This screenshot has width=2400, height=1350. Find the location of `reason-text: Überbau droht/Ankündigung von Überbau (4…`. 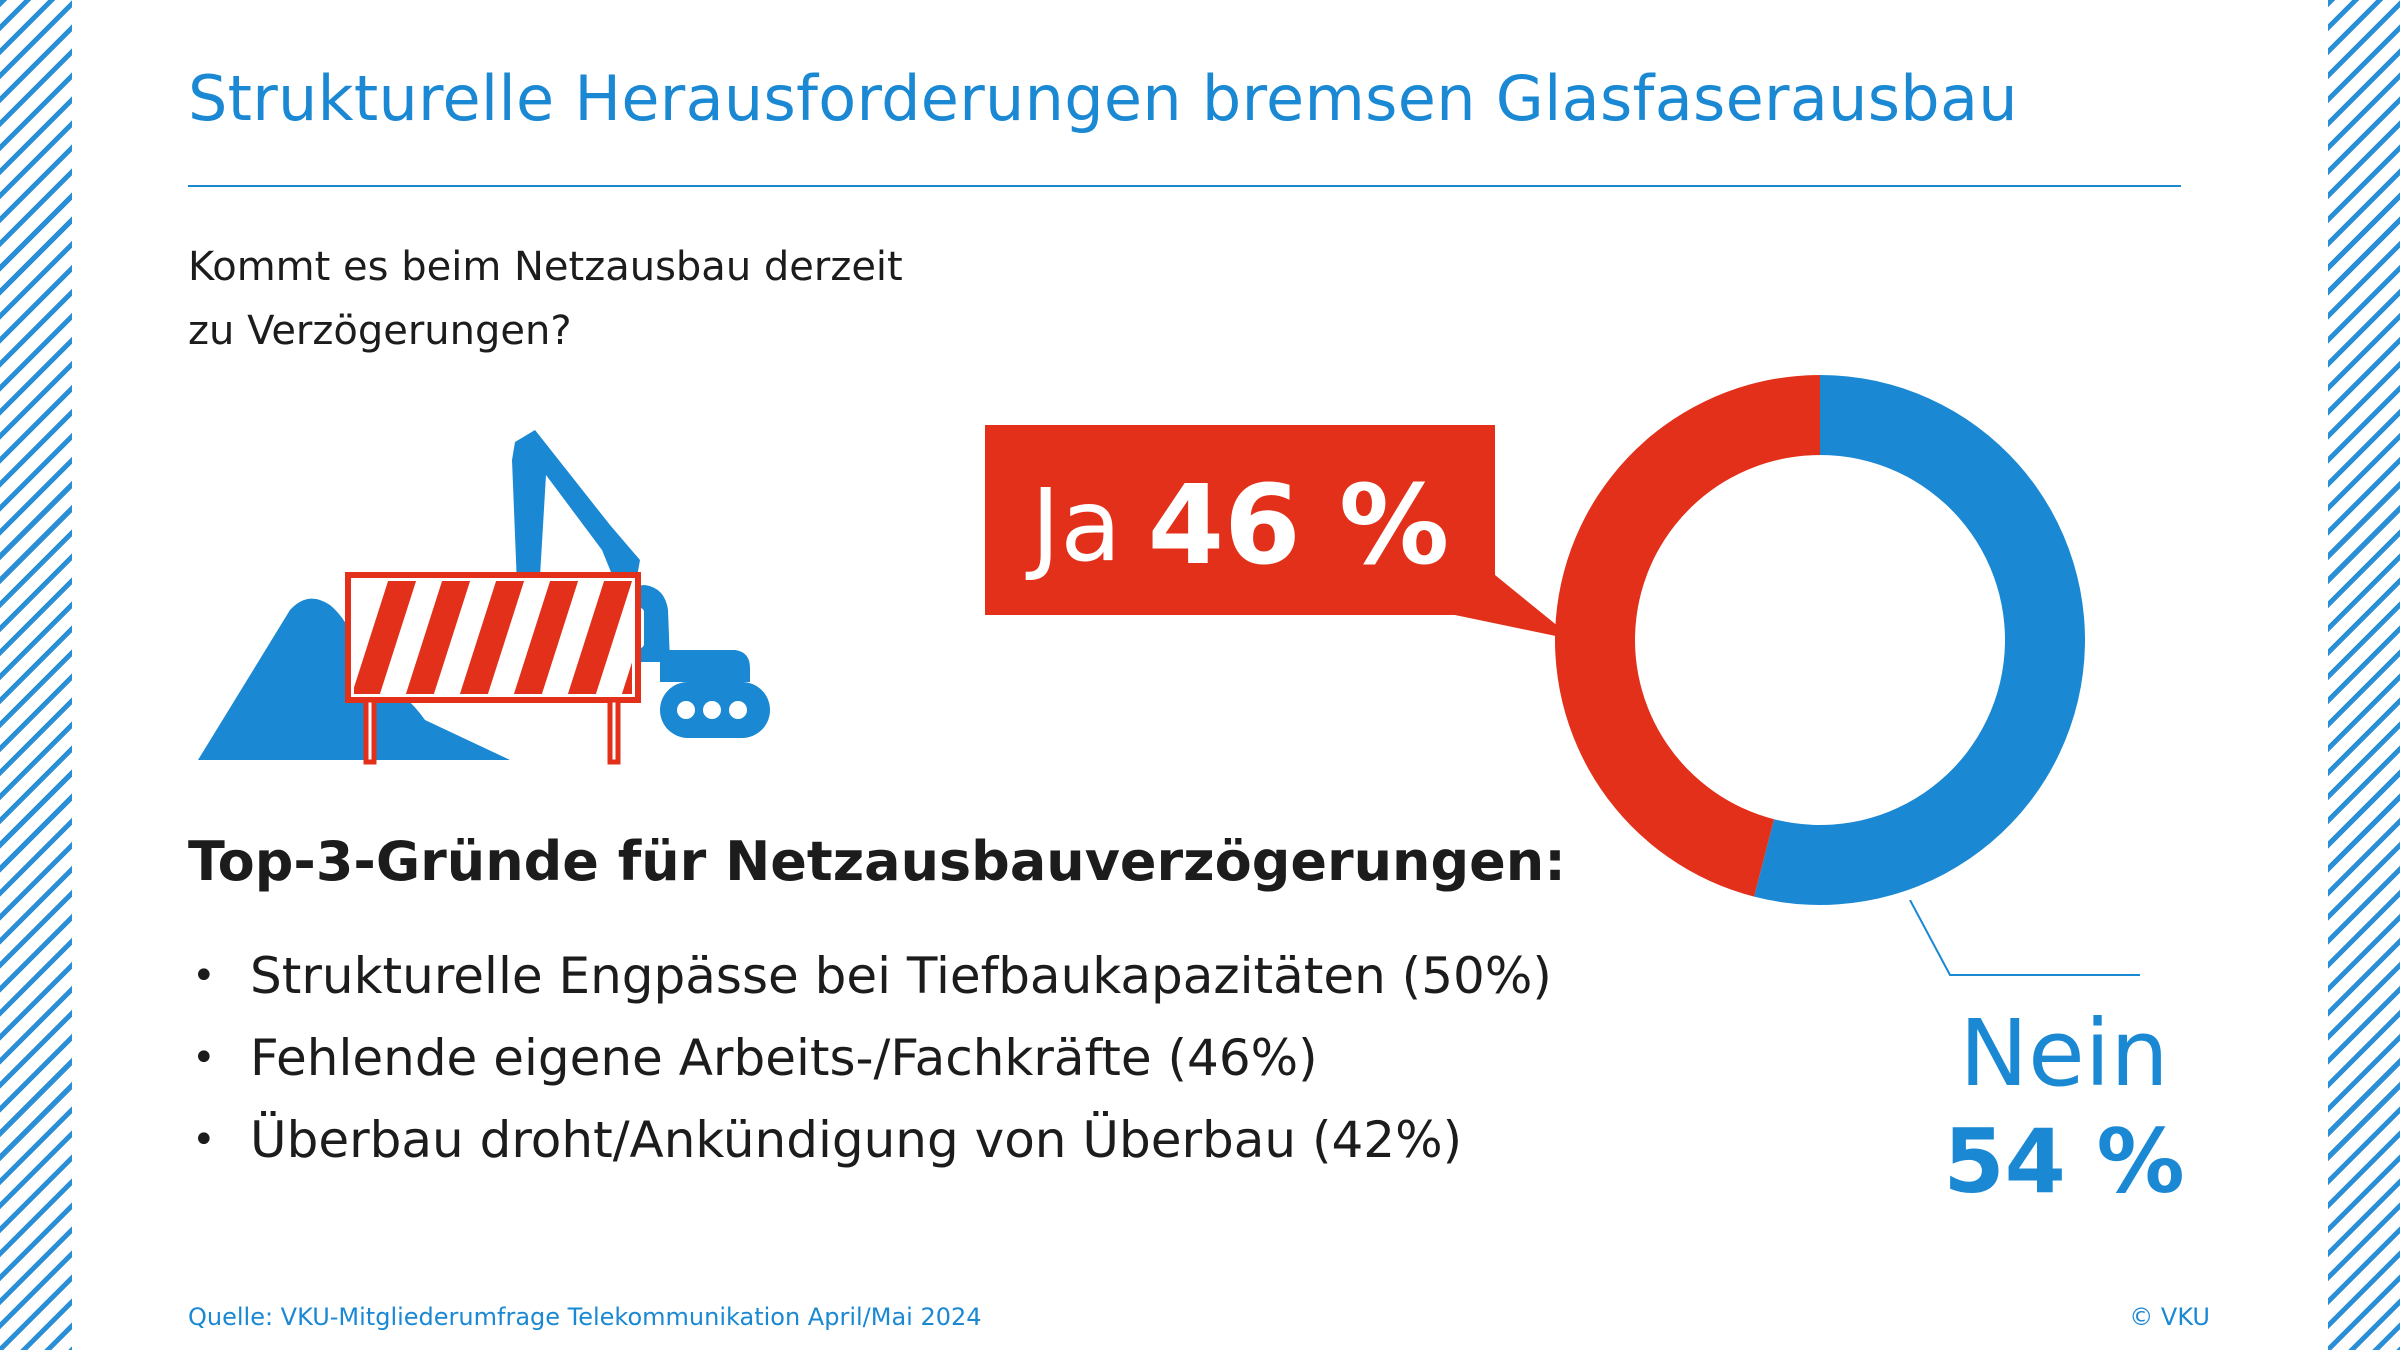

reason-text: Überbau droht/Ankündigung von Überbau (4… is located at coordinates (856, 1140).